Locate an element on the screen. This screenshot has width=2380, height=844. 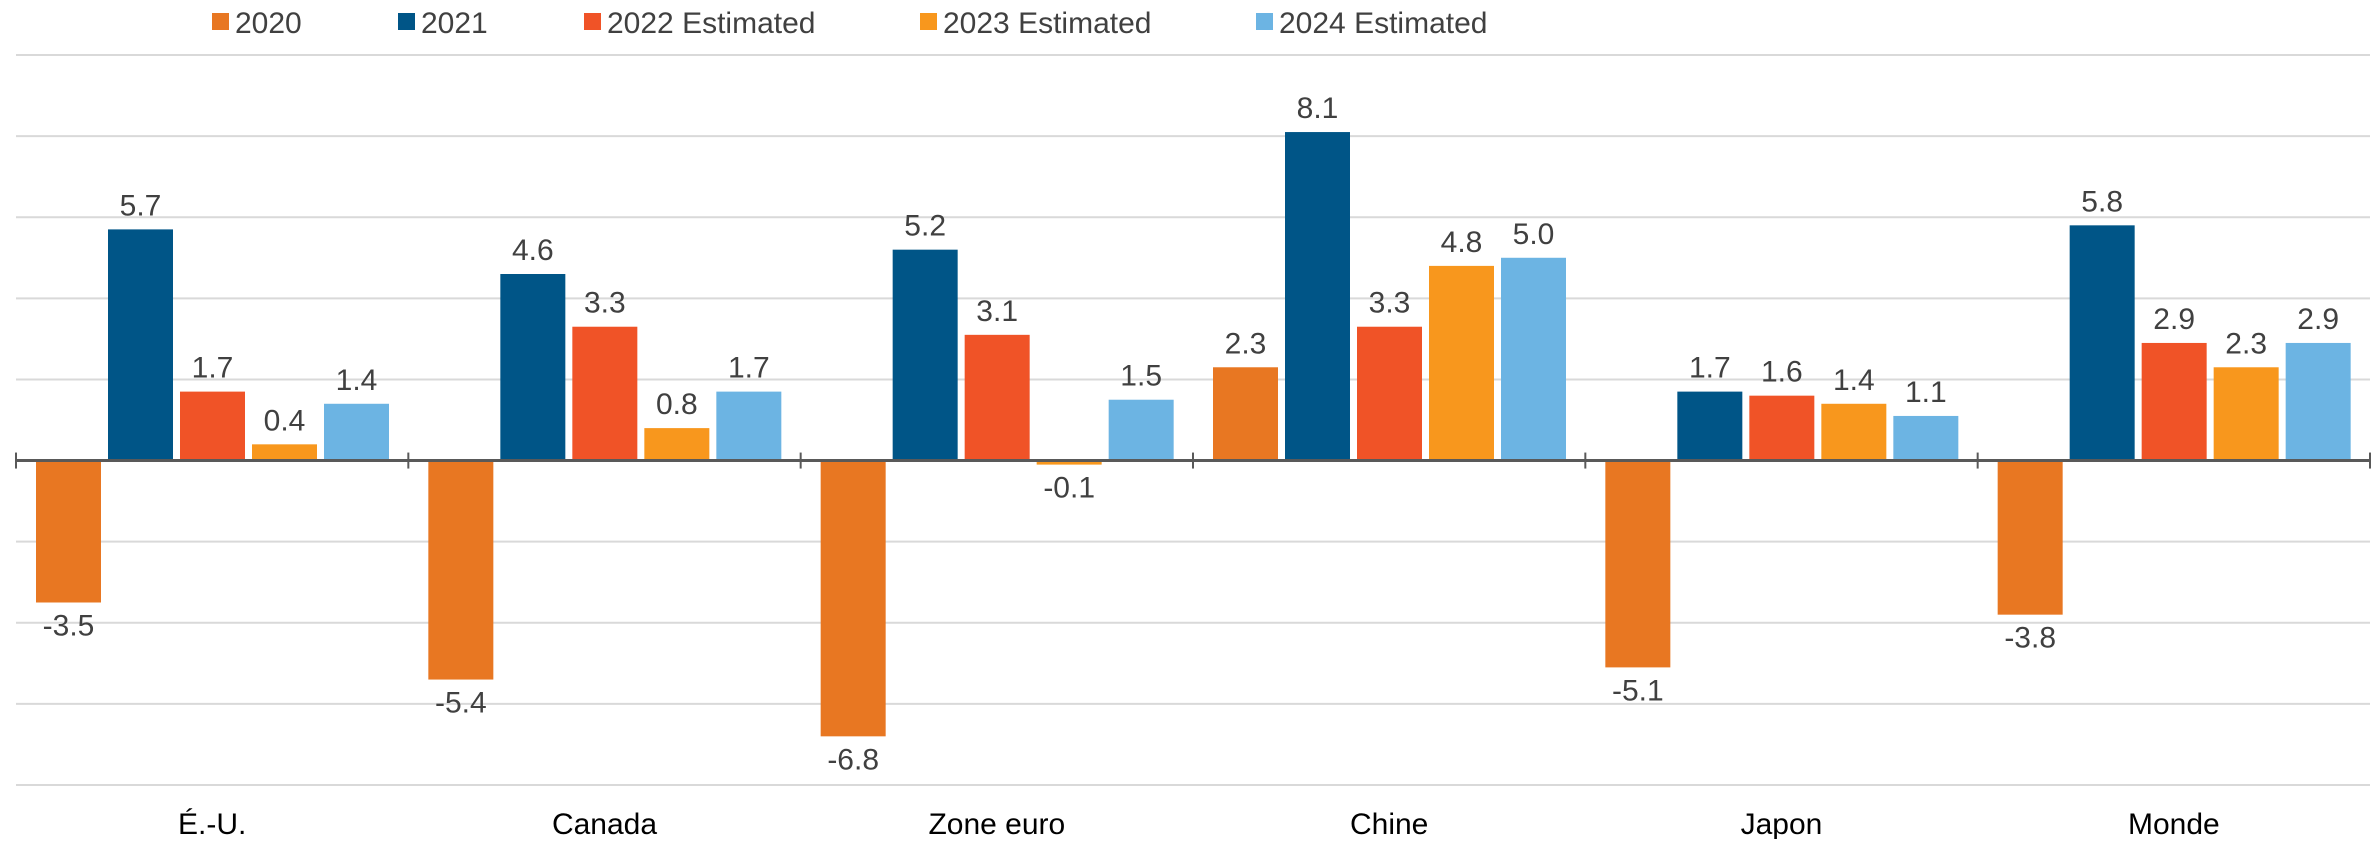
category-label: Zone euro is located at coordinates (996, 823).